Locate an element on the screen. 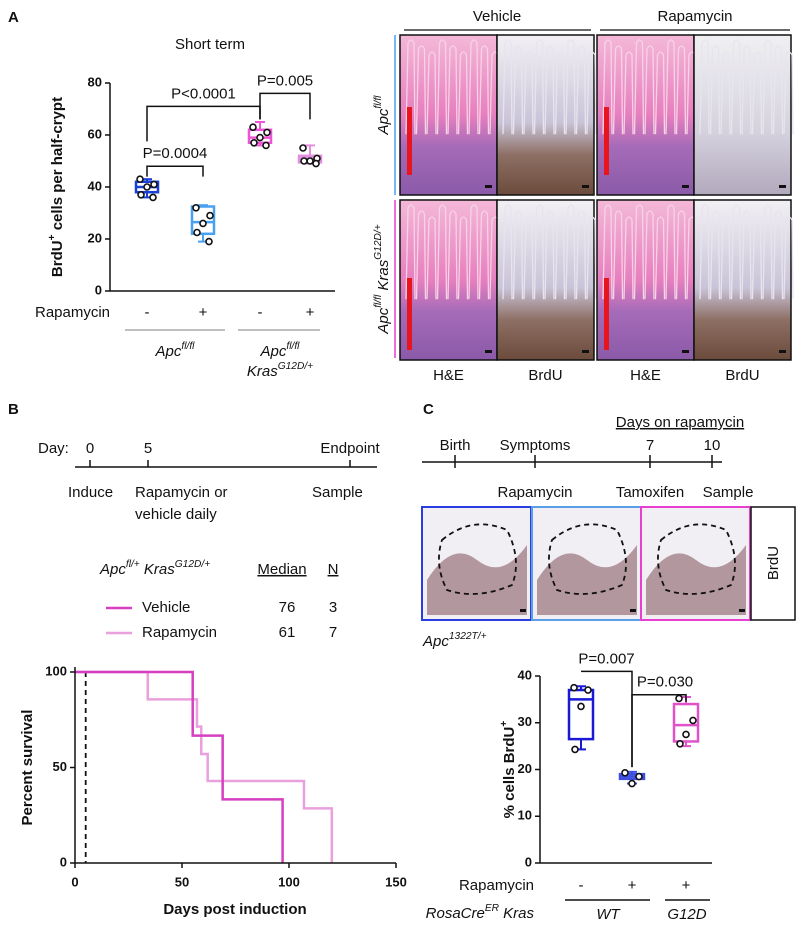 The height and width of the screenshot is (935, 800). genotype-row-label-part: Kras is located at coordinates (517, 913).